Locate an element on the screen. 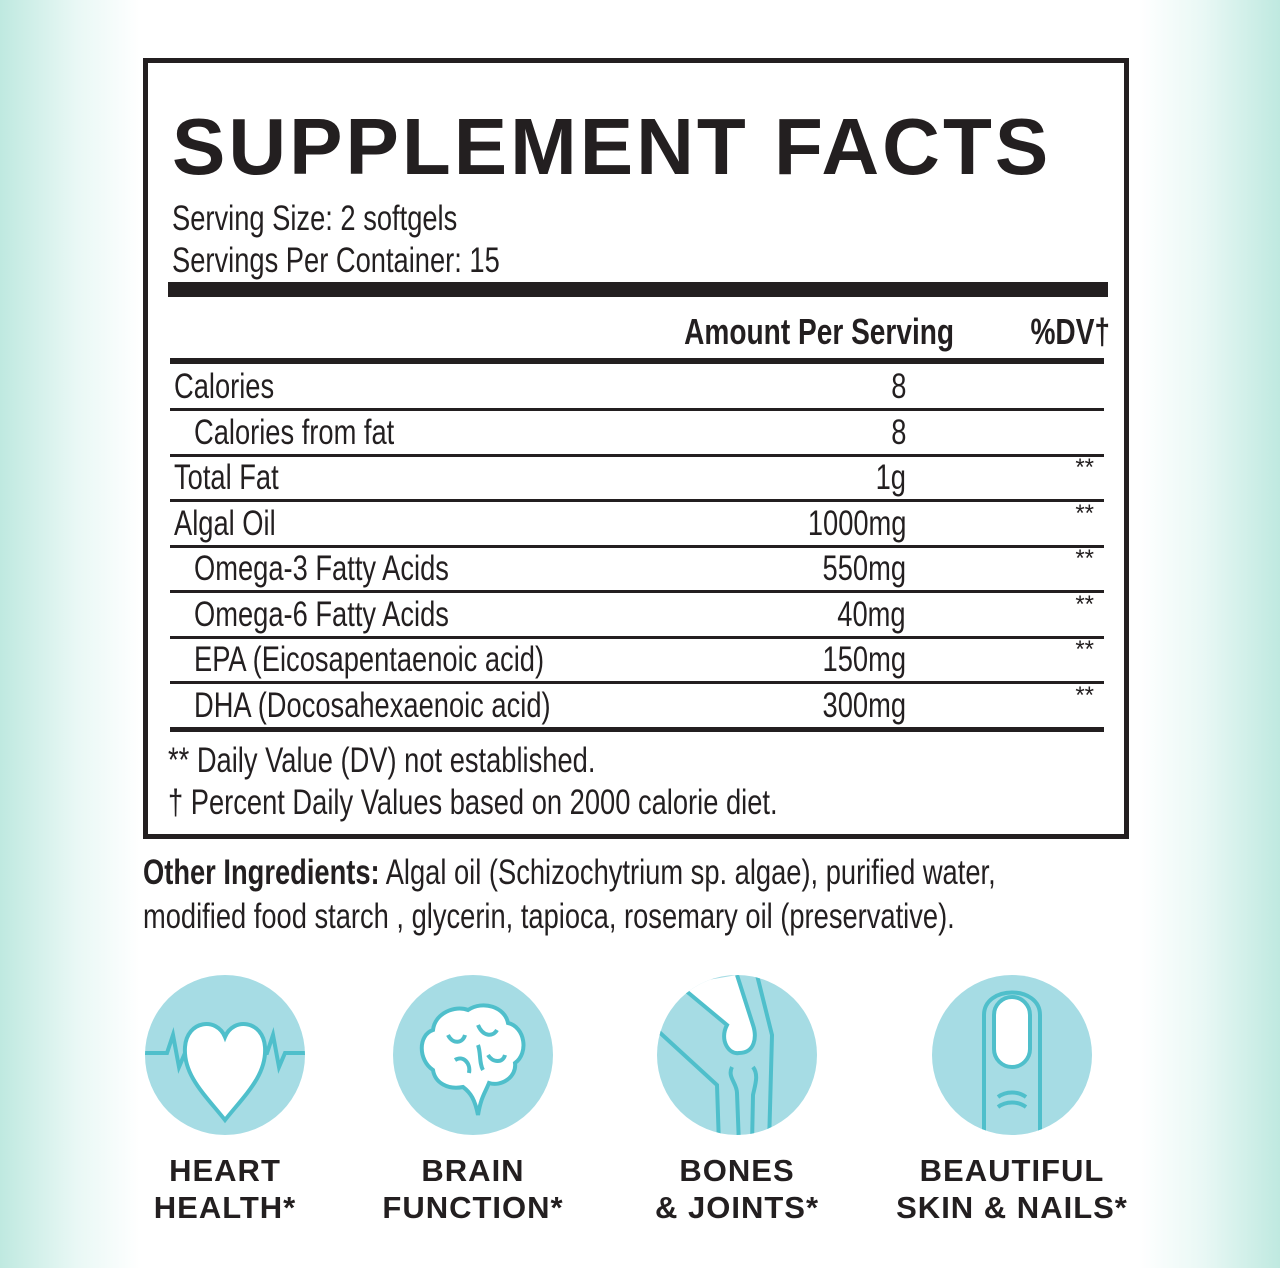 The image size is (1280, 1268). divider-bottom is located at coordinates (637, 730).